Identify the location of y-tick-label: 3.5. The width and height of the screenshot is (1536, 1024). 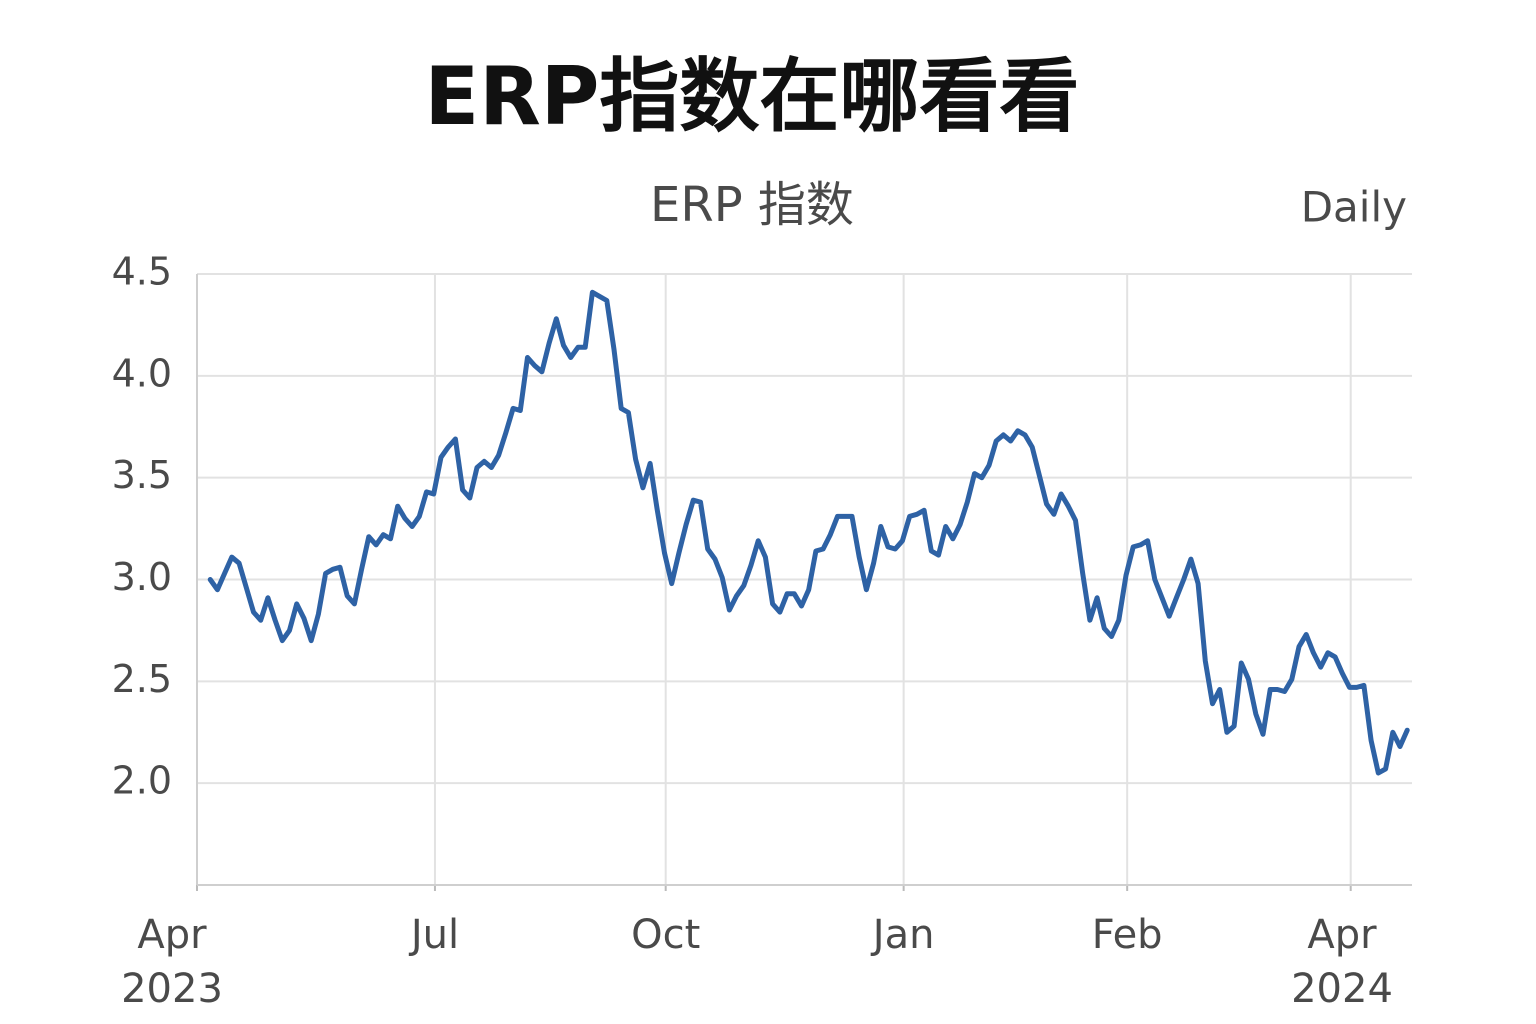
(142, 475).